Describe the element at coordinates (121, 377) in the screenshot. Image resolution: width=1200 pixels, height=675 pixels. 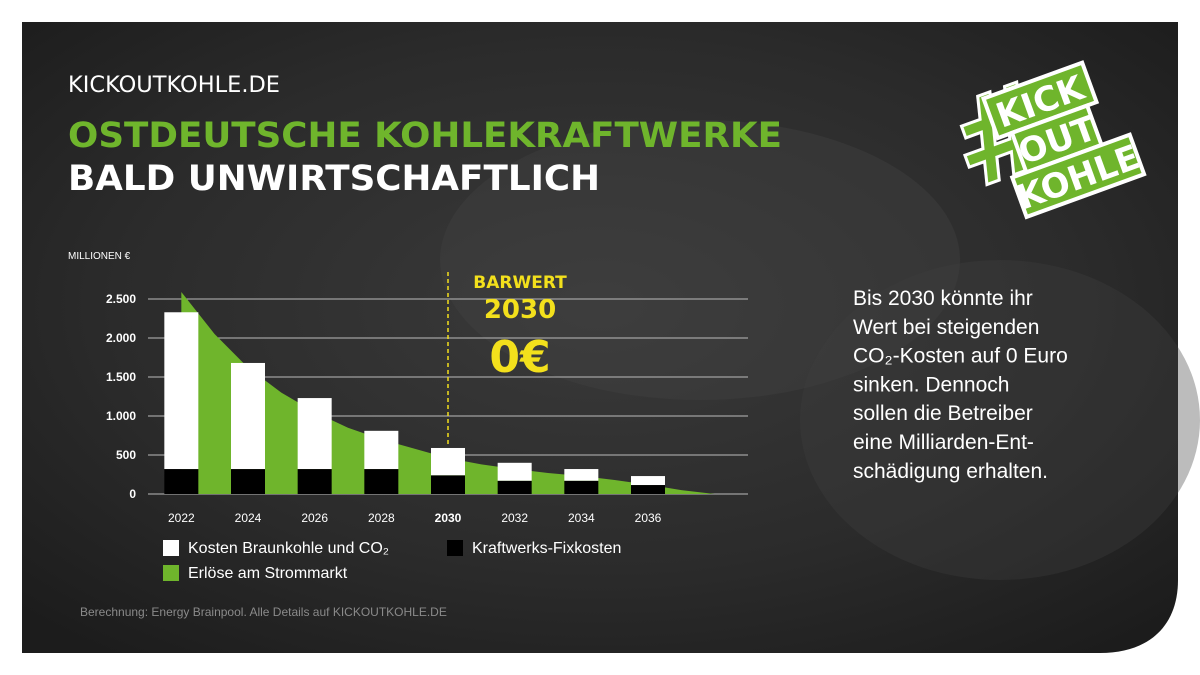
I see `y-tick-label: 1.500` at that location.